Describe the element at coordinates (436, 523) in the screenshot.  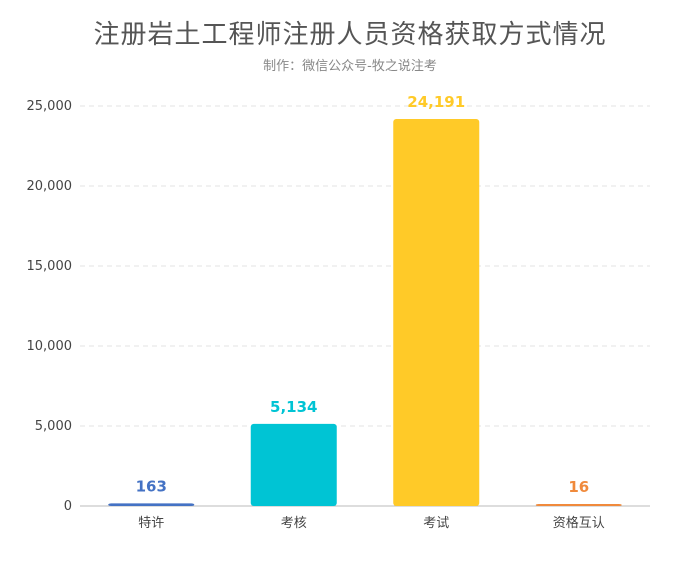
I see `x-tick-label: 考试` at that location.